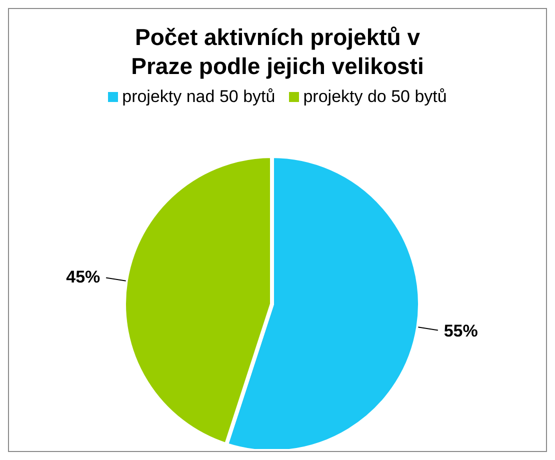 The width and height of the screenshot is (555, 460). What do you see at coordinates (83, 276) in the screenshot?
I see `data-label: 45%` at bounding box center [83, 276].